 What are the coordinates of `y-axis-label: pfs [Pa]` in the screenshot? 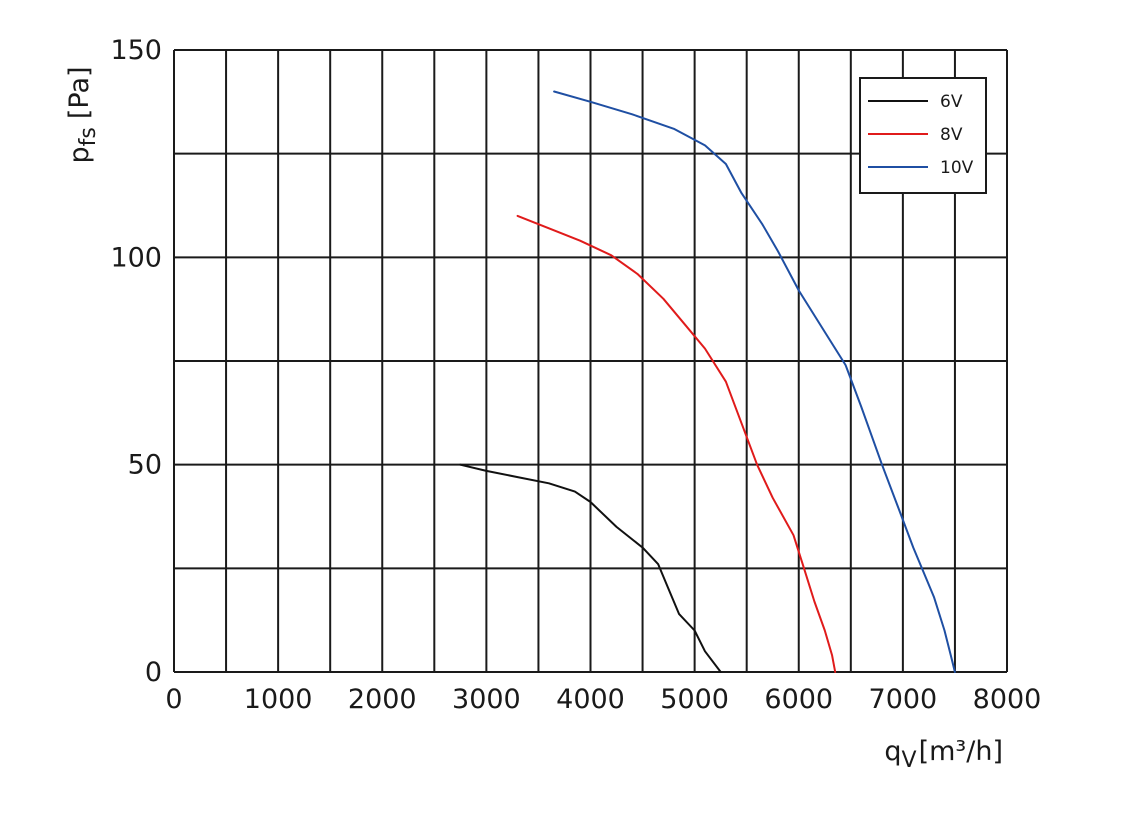 It's located at (82, 114).